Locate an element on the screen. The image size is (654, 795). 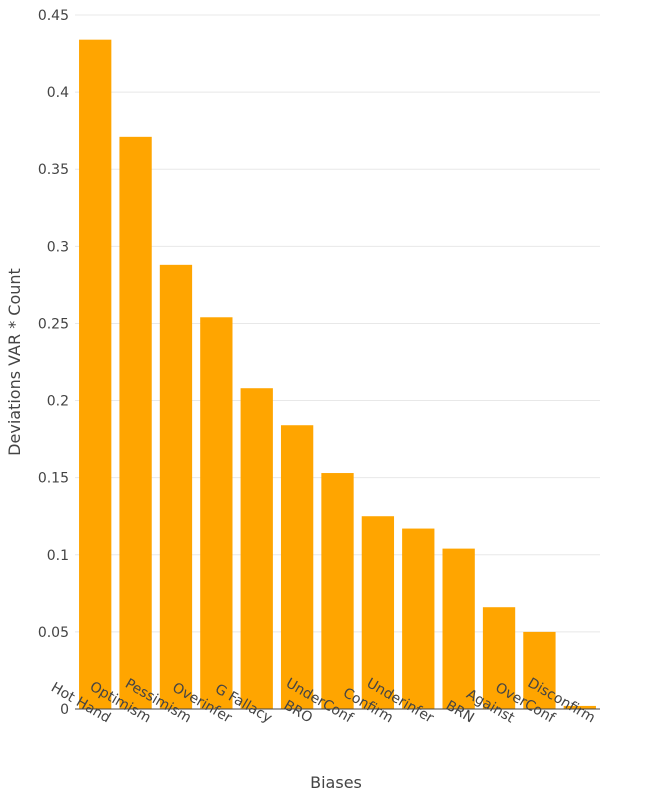
x-axis-title: Biases is located at coordinates (336, 782).